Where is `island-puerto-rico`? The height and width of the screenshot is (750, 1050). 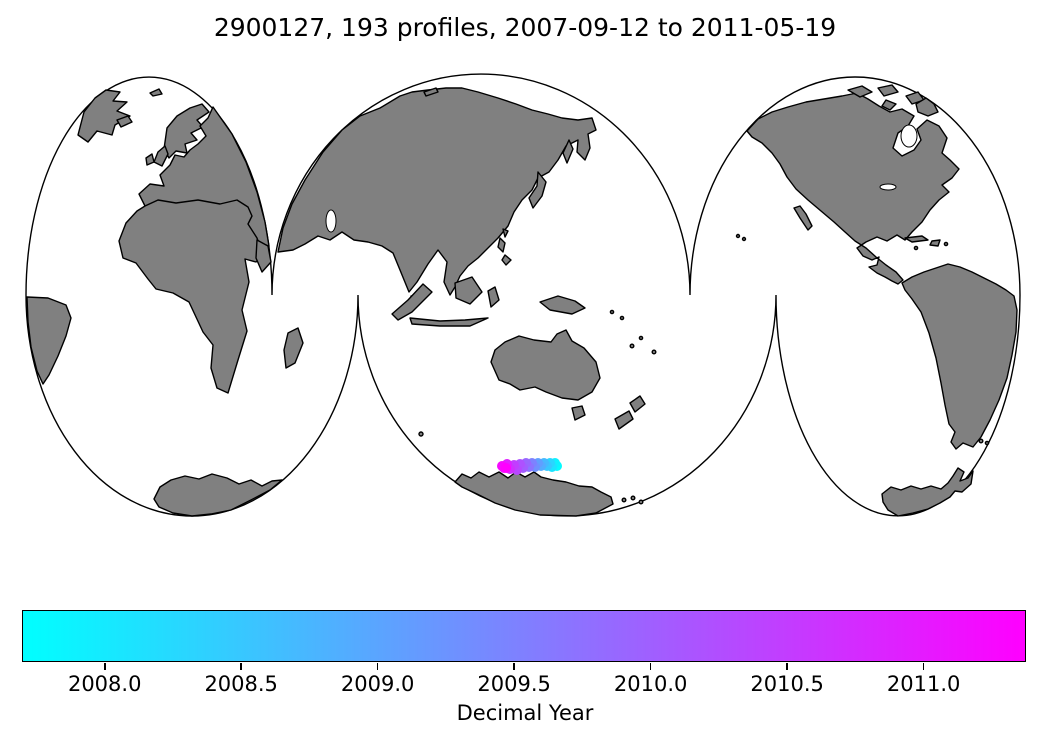 island-puerto-rico is located at coordinates (946, 244).